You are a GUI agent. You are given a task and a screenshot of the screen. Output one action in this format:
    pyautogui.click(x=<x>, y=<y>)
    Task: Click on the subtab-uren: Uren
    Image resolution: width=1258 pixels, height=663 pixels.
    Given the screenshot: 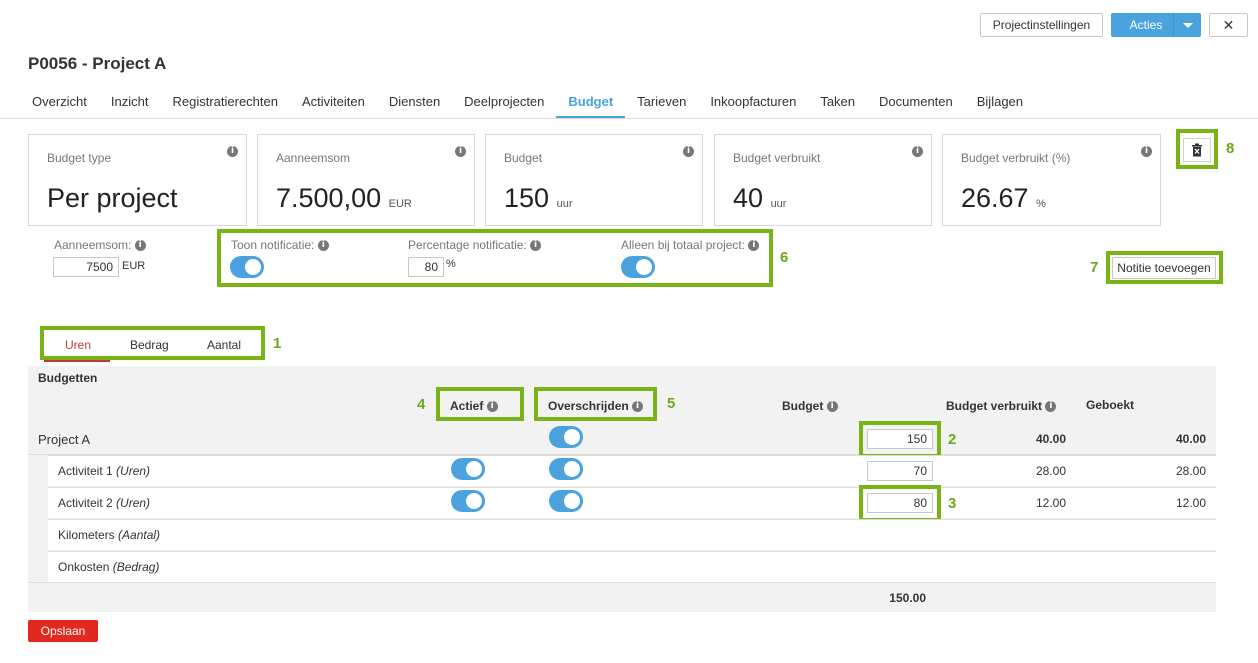 What is the action you would take?
    pyautogui.click(x=78, y=345)
    